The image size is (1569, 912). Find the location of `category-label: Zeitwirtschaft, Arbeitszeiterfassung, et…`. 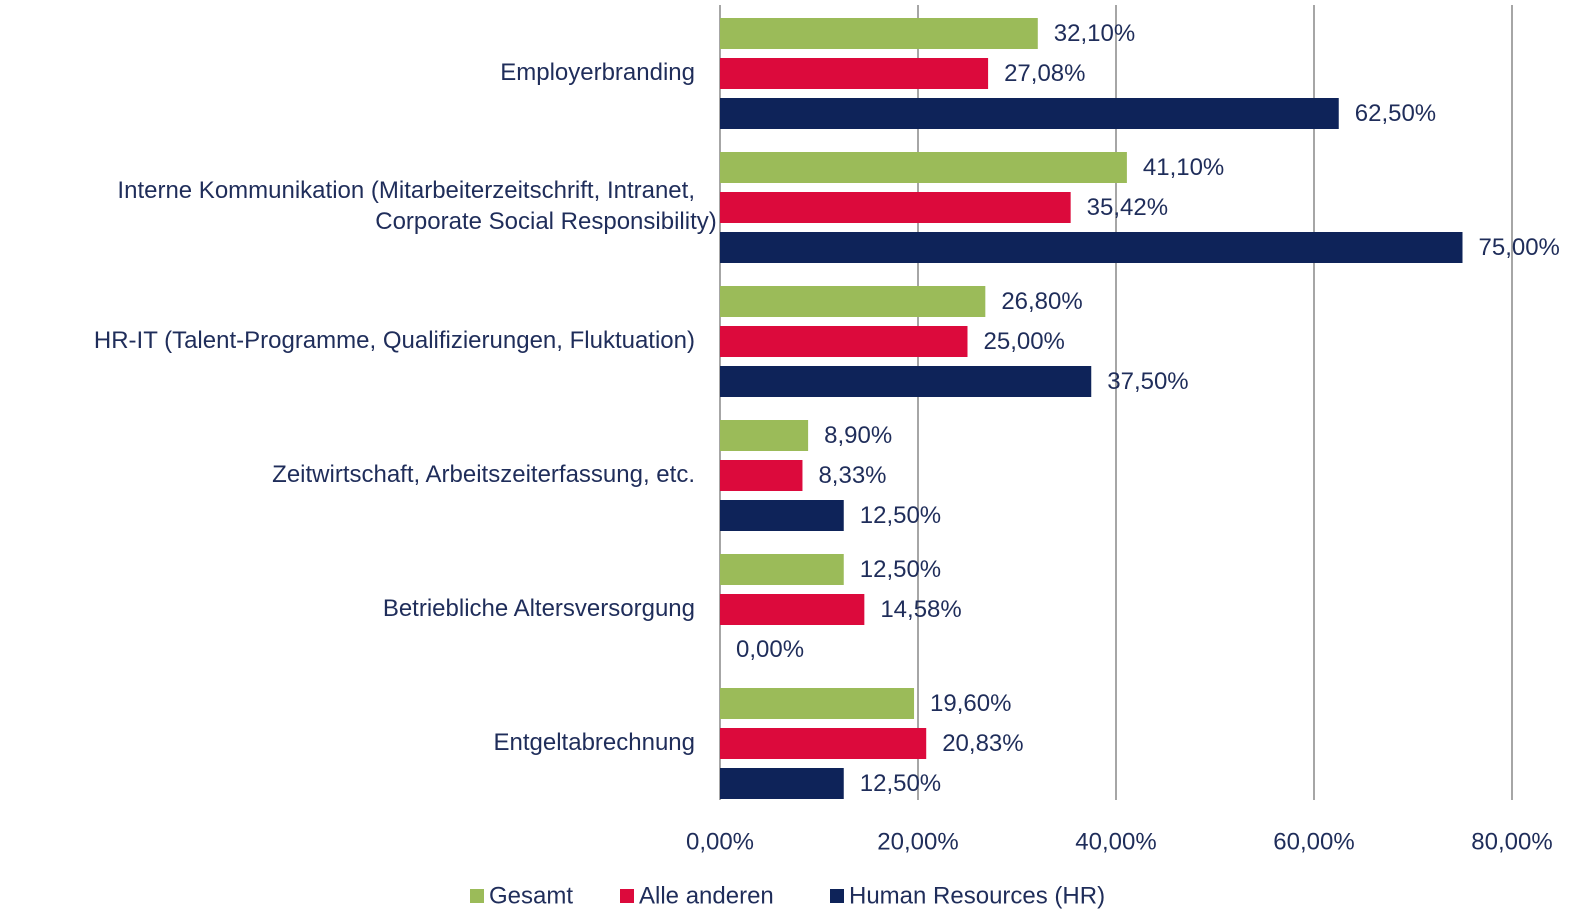

category-label: Zeitwirtschaft, Arbeitszeiterfassung, et… is located at coordinates (483, 474).